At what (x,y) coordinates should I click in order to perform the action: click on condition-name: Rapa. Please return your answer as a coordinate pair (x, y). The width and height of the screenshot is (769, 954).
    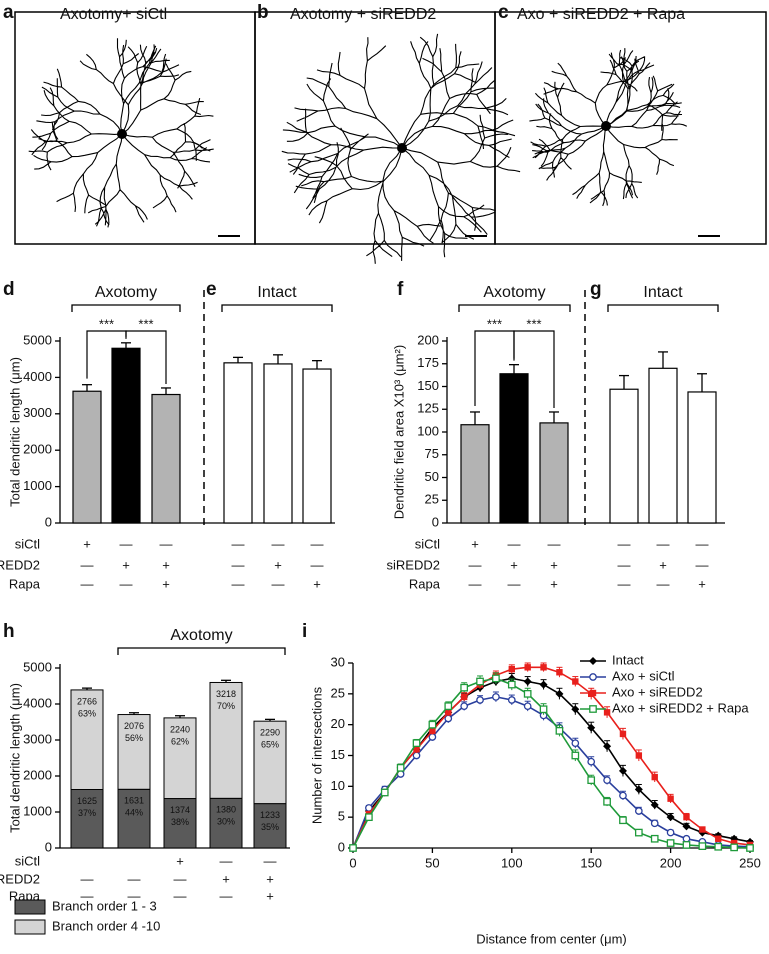
    Looking at the image, I should click on (25, 583).